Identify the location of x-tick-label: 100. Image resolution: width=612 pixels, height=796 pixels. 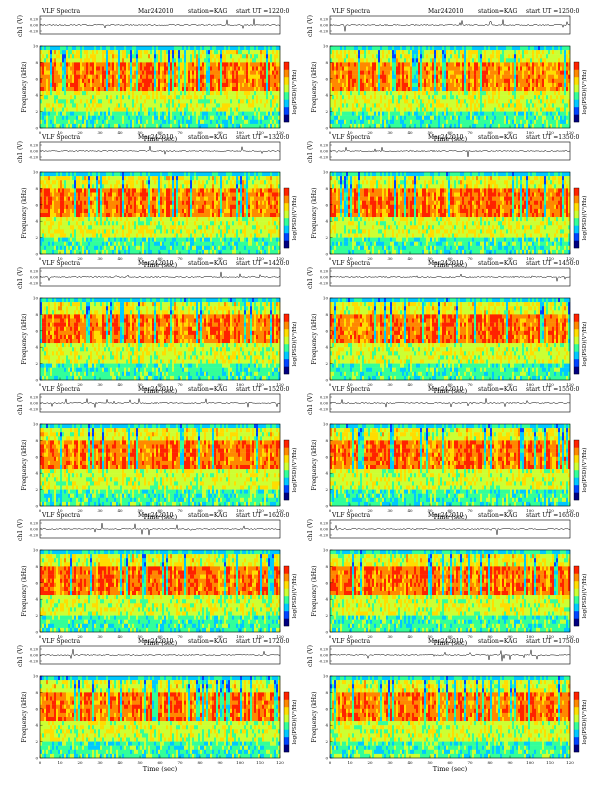
(240, 762).